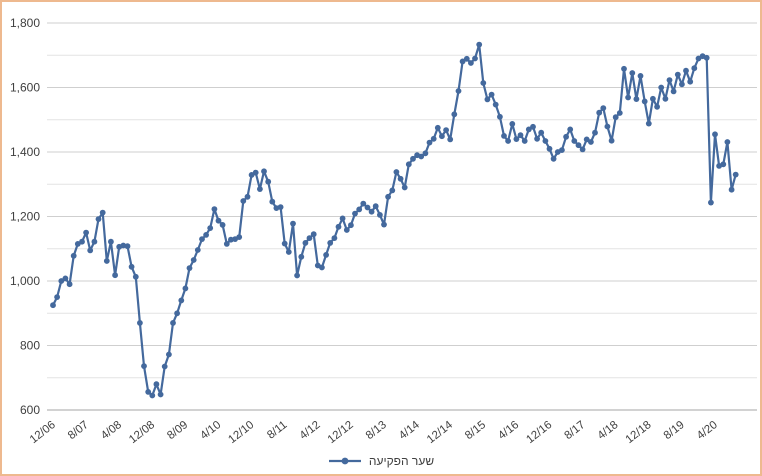  I want to click on y-axis-label: 1,200, so click(25, 217).